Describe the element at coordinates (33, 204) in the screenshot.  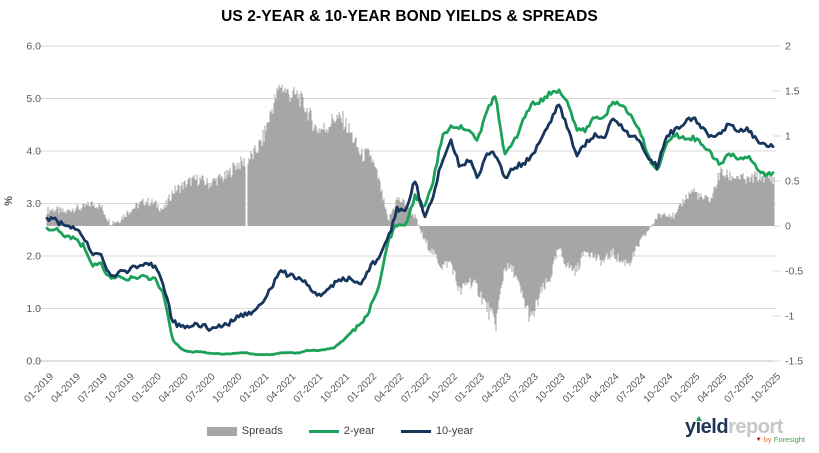
I see `svg-text: 3.0` at that location.